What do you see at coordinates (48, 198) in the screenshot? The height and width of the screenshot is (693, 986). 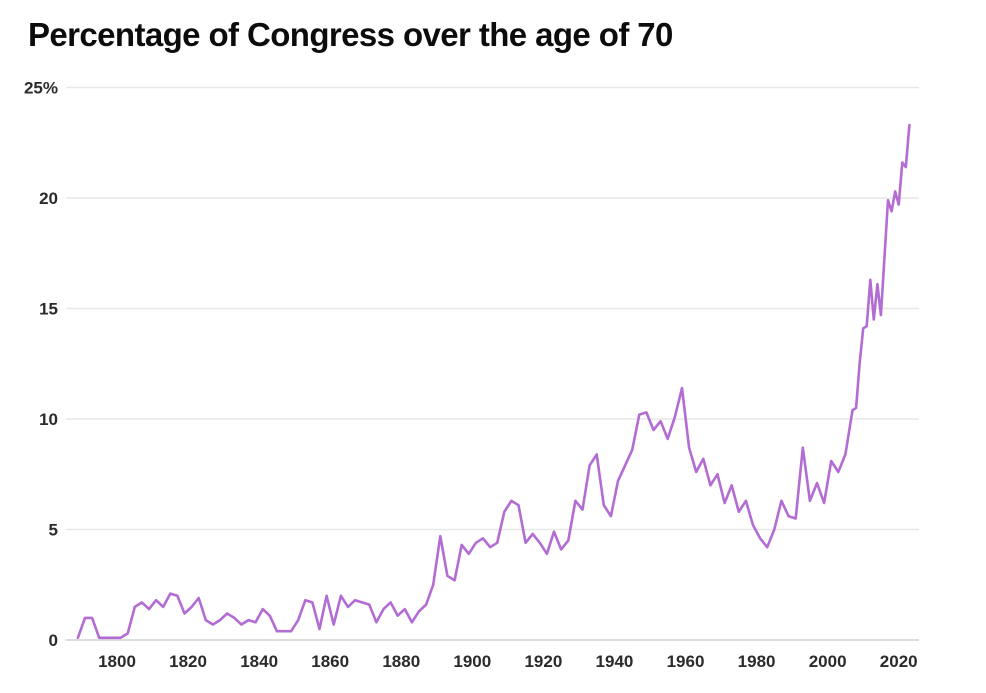 I see `y-tick-label-20: 20` at bounding box center [48, 198].